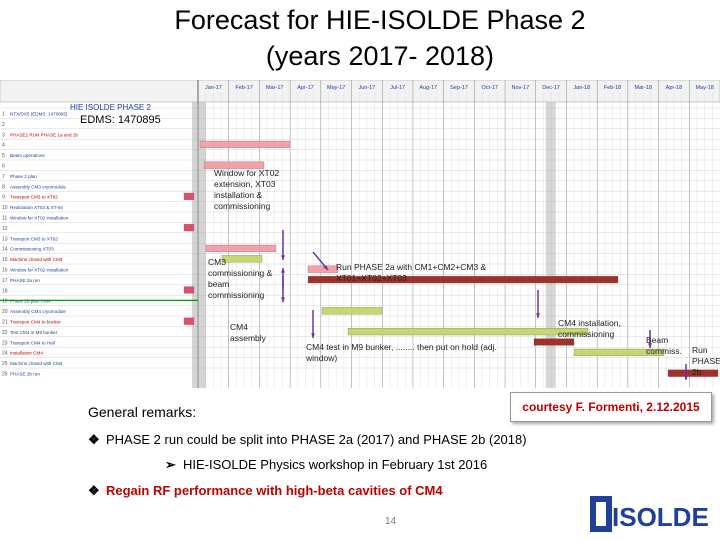  I want to click on row-number: 11, so click(4, 219).